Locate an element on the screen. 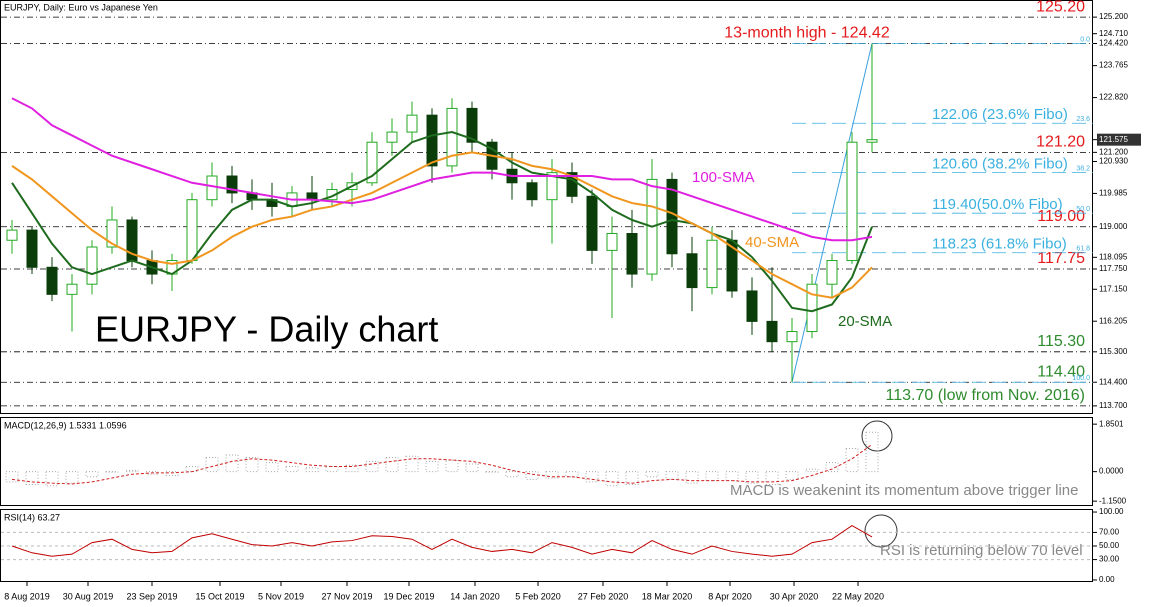 The width and height of the screenshot is (1149, 607). sma-label: 100-SMA is located at coordinates (723, 177).